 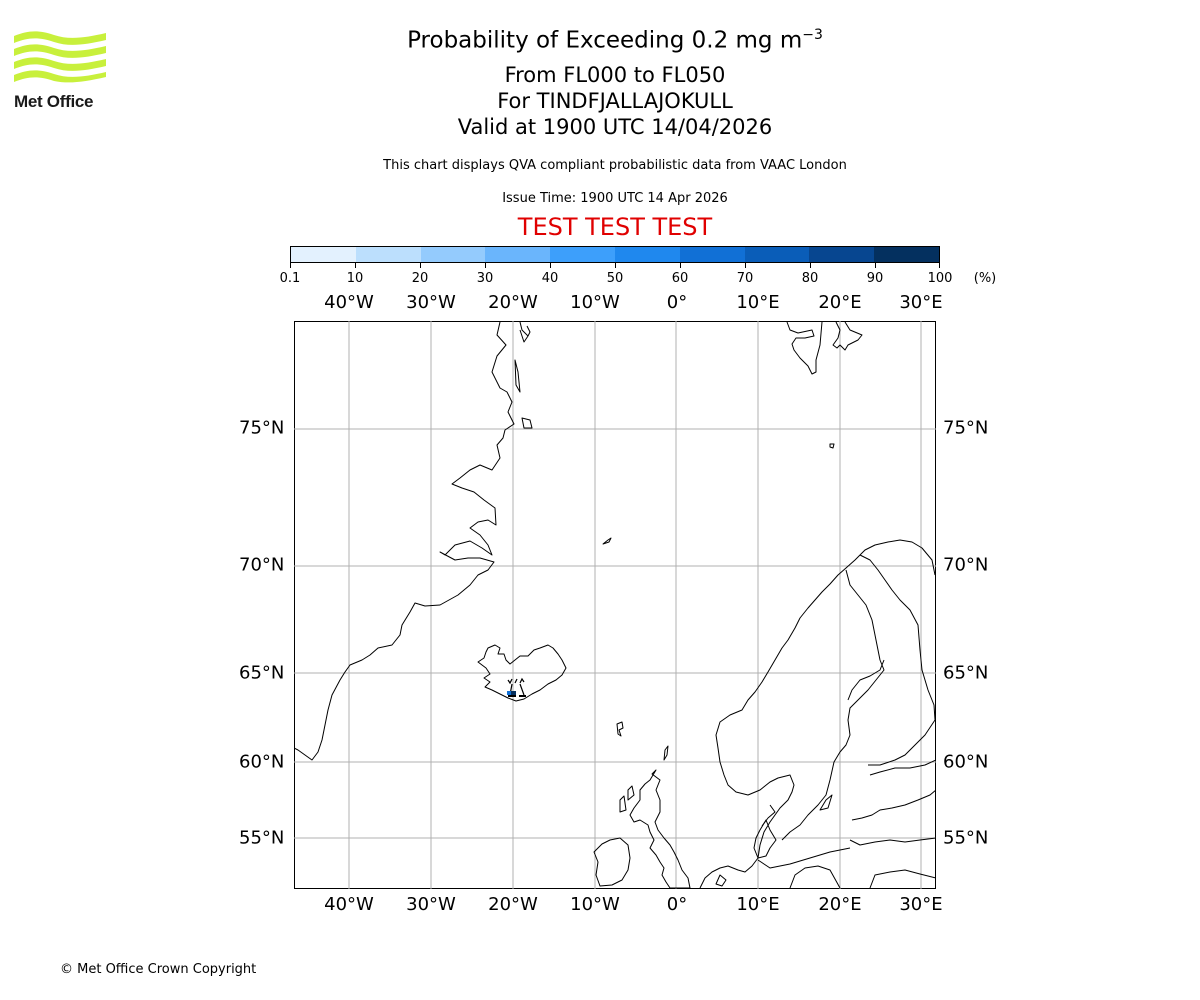 I want to click on logo-text: Met Office, so click(x=54, y=101).